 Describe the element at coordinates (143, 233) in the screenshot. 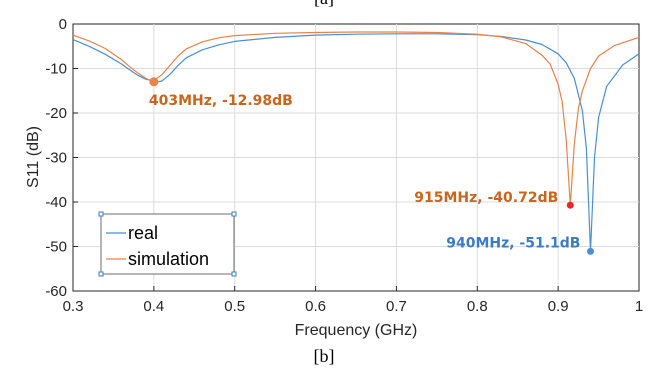

I see `legend-entry-label: real` at that location.